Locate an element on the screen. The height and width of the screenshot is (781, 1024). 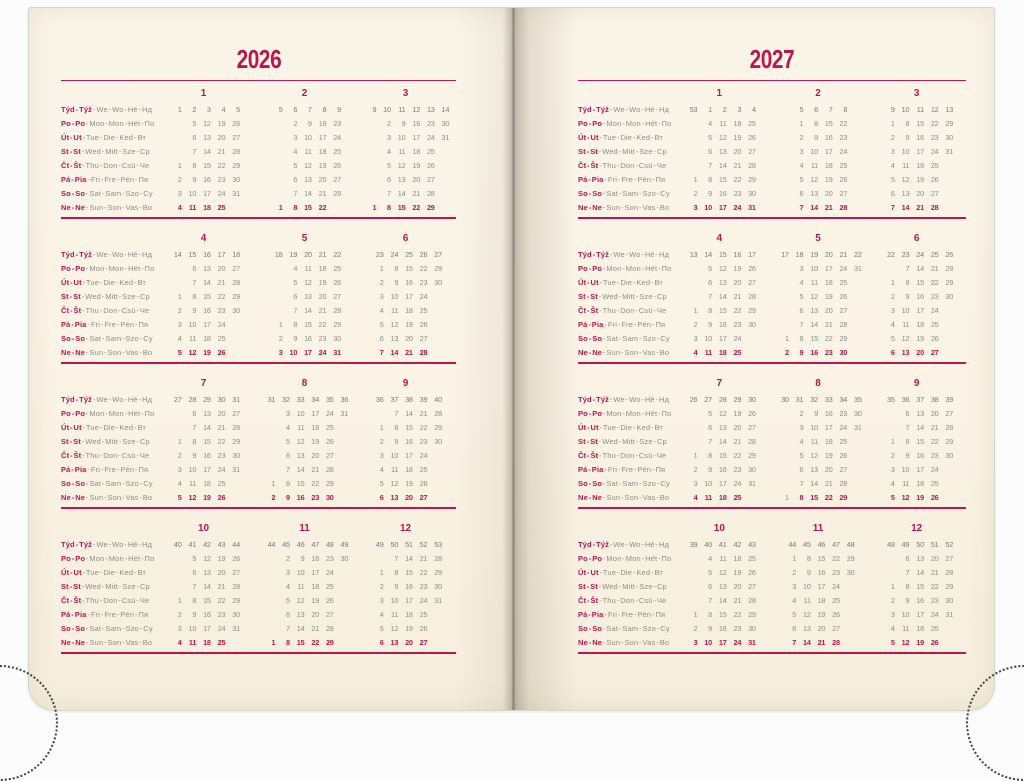
date-cell: 29 is located at coordinates (949, 586).